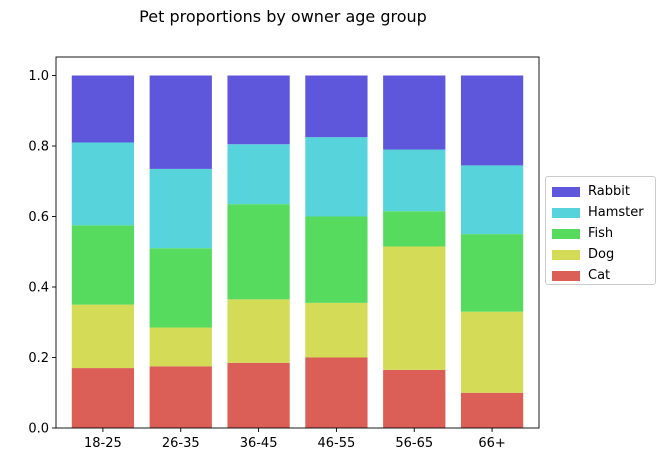  What do you see at coordinates (38, 288) in the screenshot?
I see `y-tick-label: 0.4` at bounding box center [38, 288].